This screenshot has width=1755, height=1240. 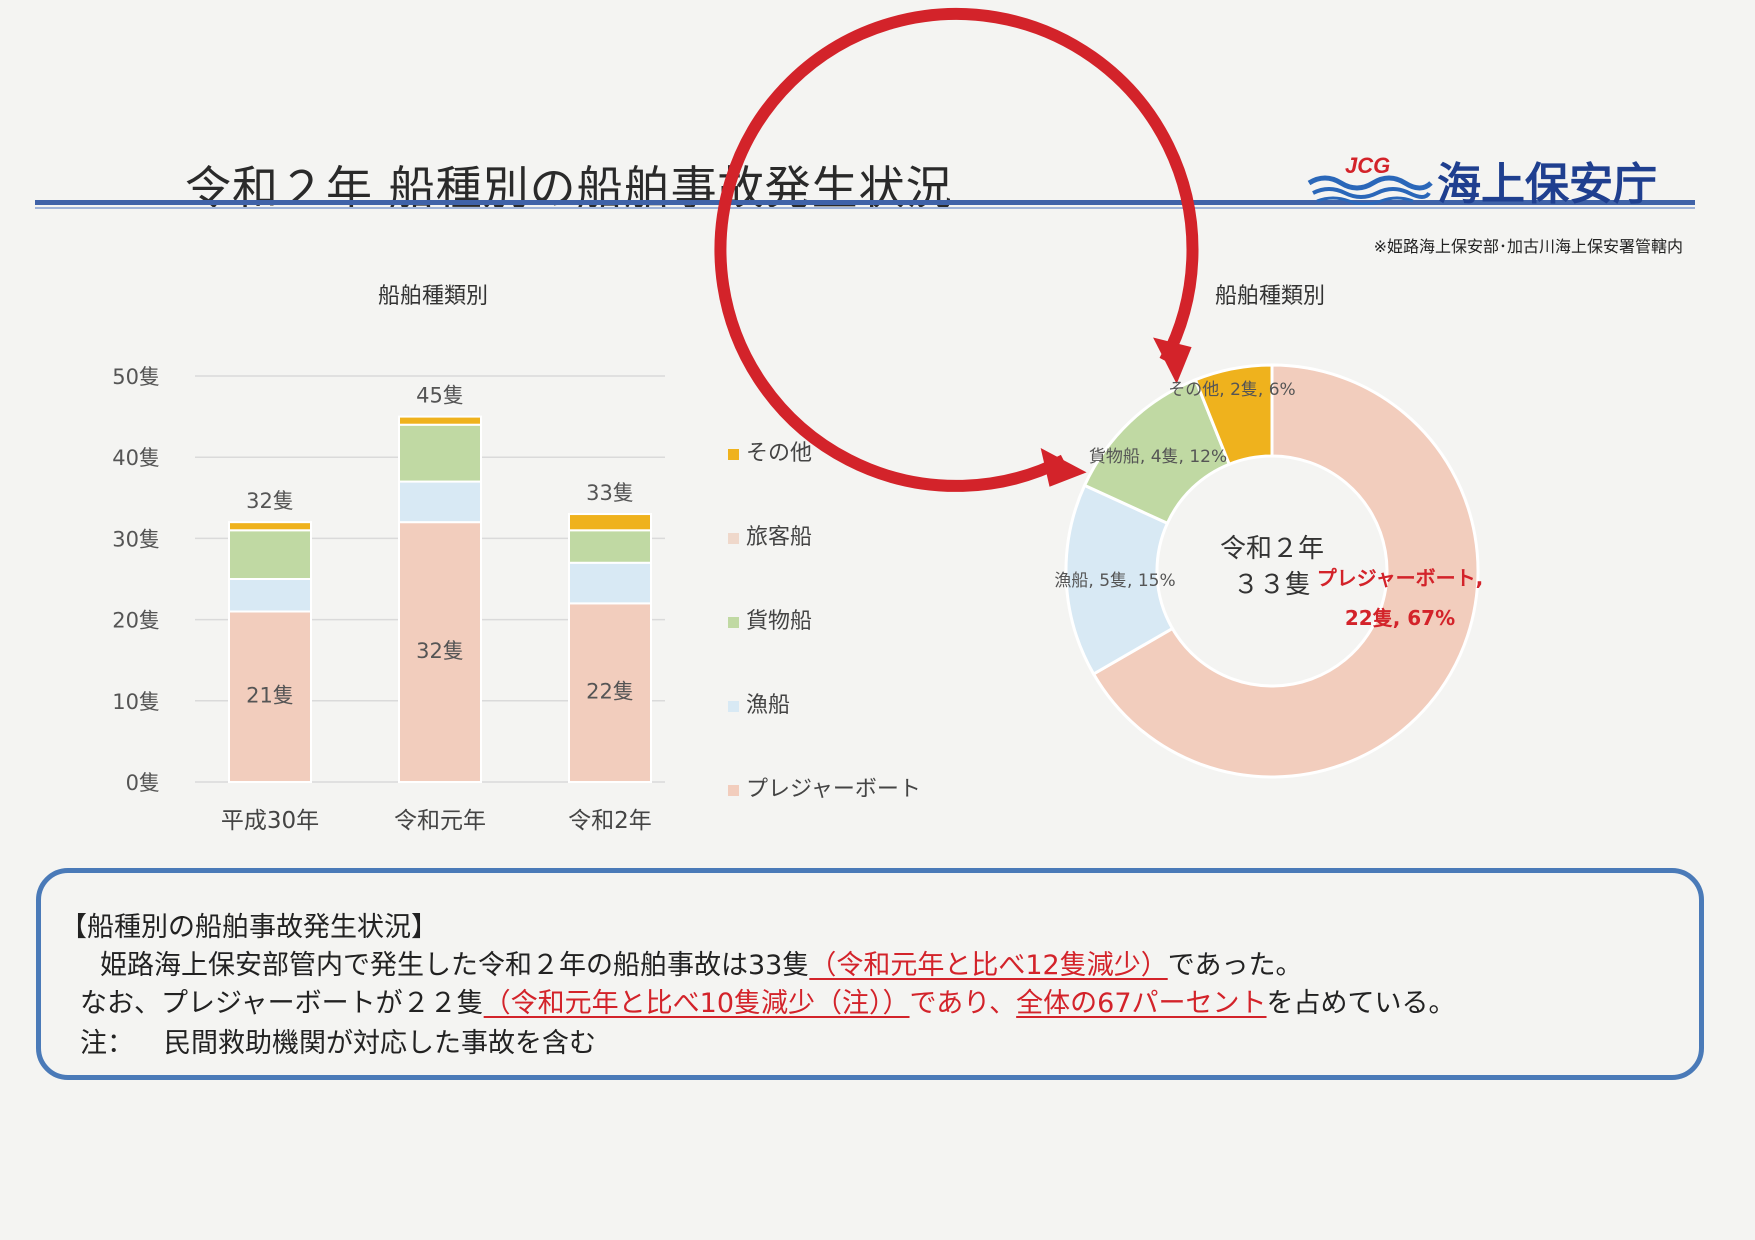 I want to click on x-tick-label: 平成30年, so click(x=270, y=821).